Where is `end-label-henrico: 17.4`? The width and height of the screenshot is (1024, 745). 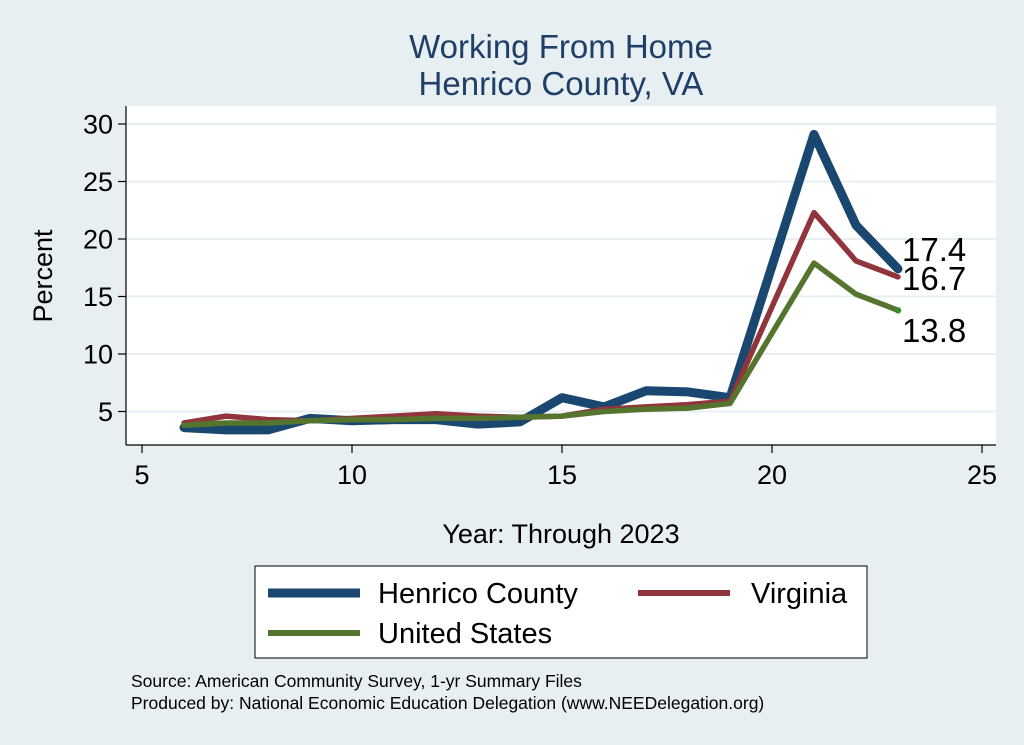
end-label-henrico: 17.4 is located at coordinates (934, 249).